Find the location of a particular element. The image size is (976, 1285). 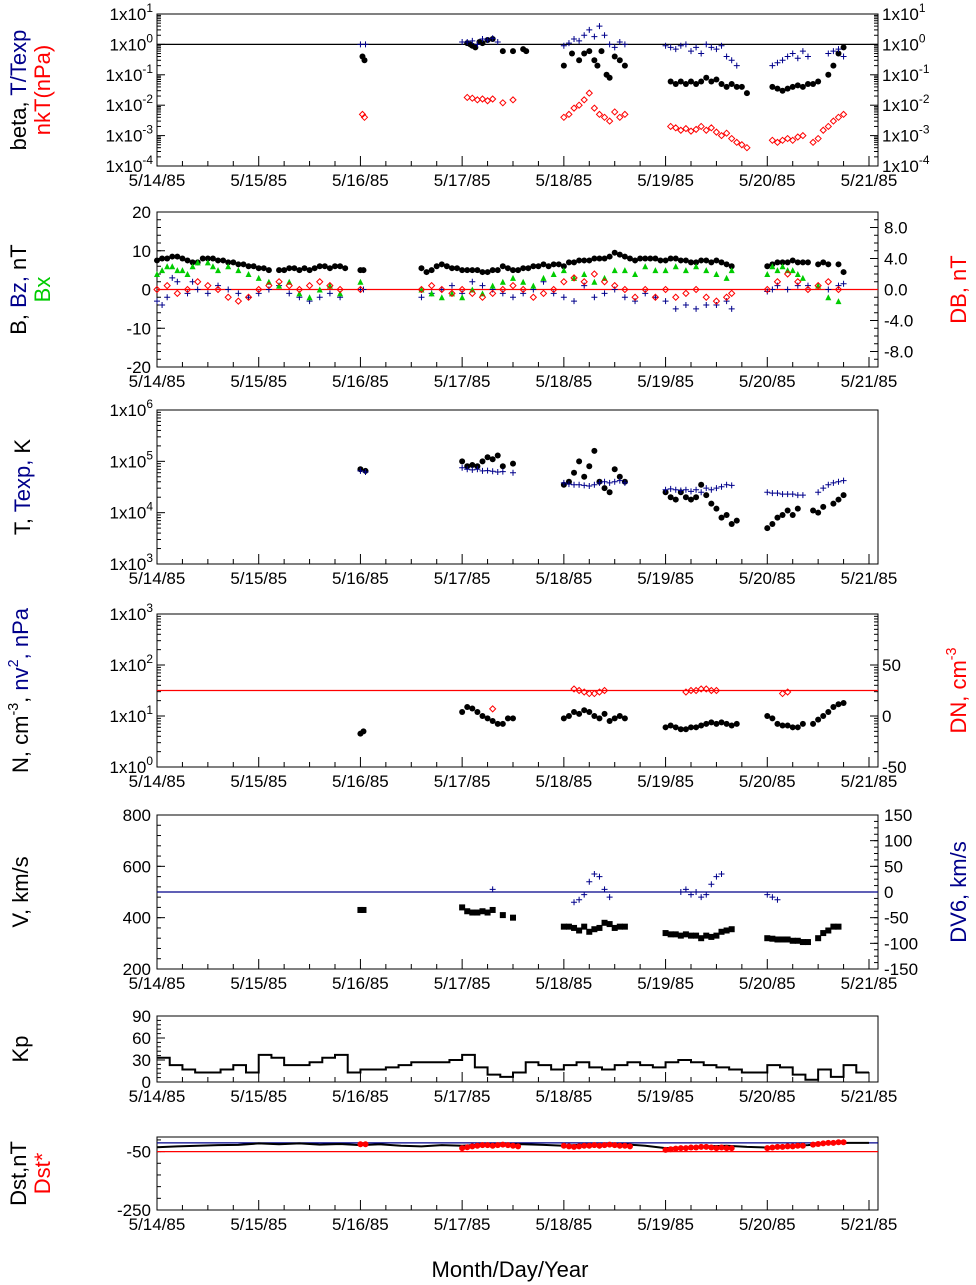

y-axis-label-part: T/Texp is located at coordinates (18, 63).